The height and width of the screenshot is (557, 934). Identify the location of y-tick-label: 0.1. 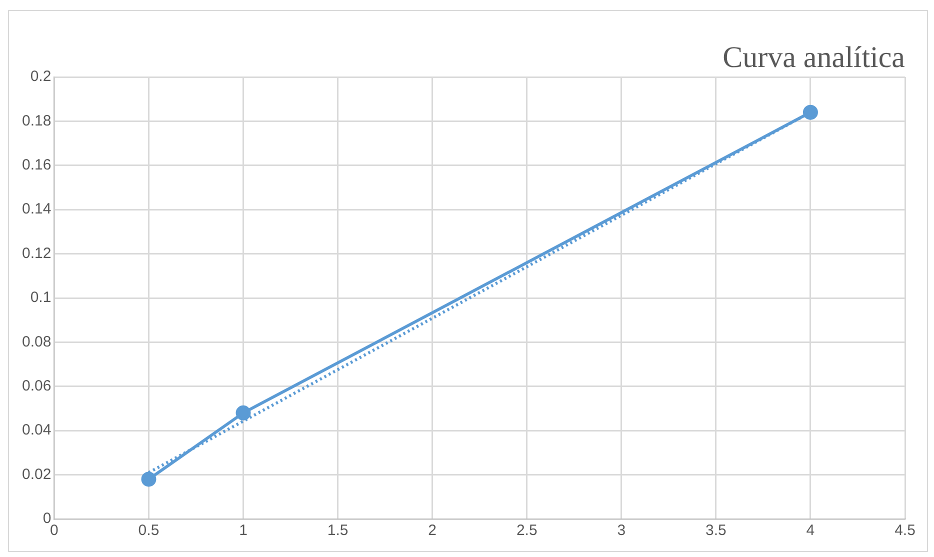
(41, 297).